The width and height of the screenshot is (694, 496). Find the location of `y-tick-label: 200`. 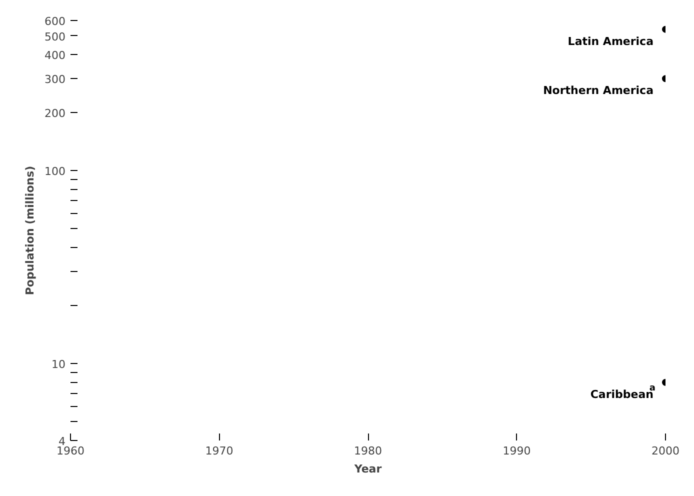

y-tick-label: 200 is located at coordinates (55, 113).